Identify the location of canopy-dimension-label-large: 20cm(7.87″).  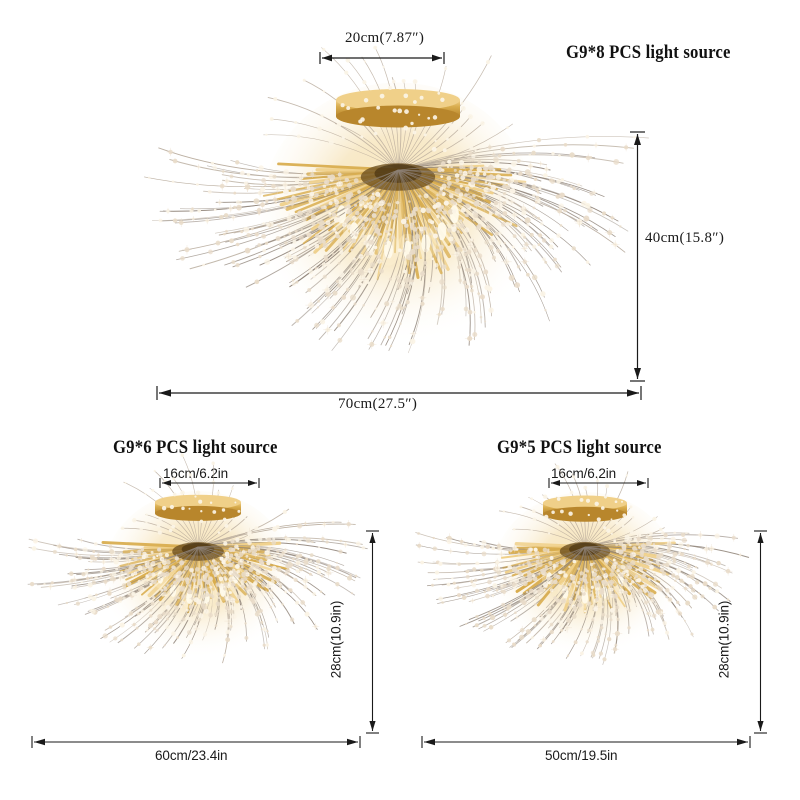
(385, 38).